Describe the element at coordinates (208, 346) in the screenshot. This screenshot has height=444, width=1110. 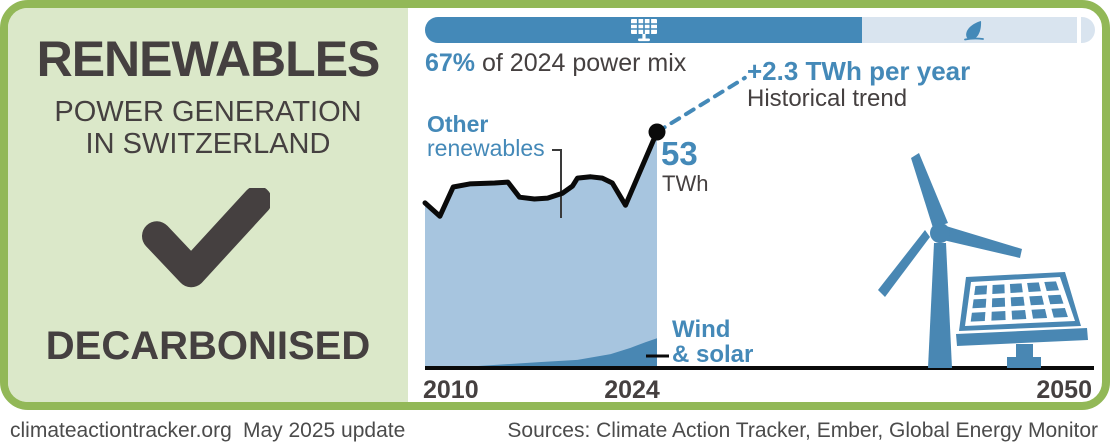
I see `verdict-label: DECARBONISED` at that location.